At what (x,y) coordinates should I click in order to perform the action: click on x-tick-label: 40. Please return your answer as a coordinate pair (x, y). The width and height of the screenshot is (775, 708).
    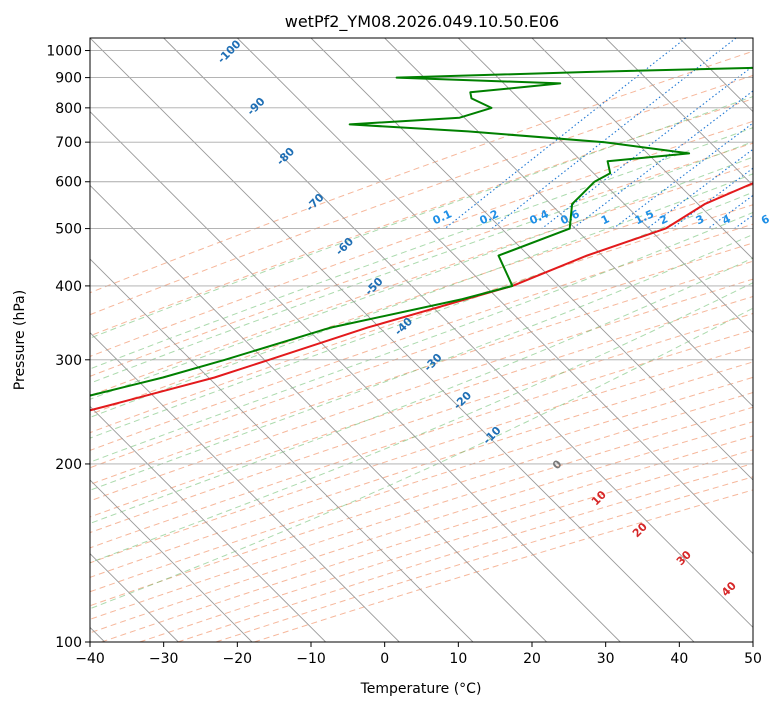
    Looking at the image, I should click on (679, 659).